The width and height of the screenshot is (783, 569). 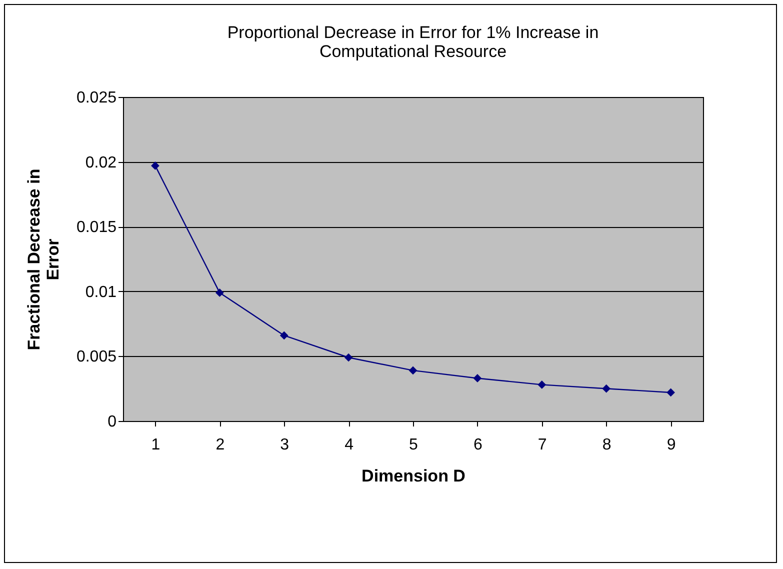 I want to click on x-tick-label: 9, so click(x=671, y=445).